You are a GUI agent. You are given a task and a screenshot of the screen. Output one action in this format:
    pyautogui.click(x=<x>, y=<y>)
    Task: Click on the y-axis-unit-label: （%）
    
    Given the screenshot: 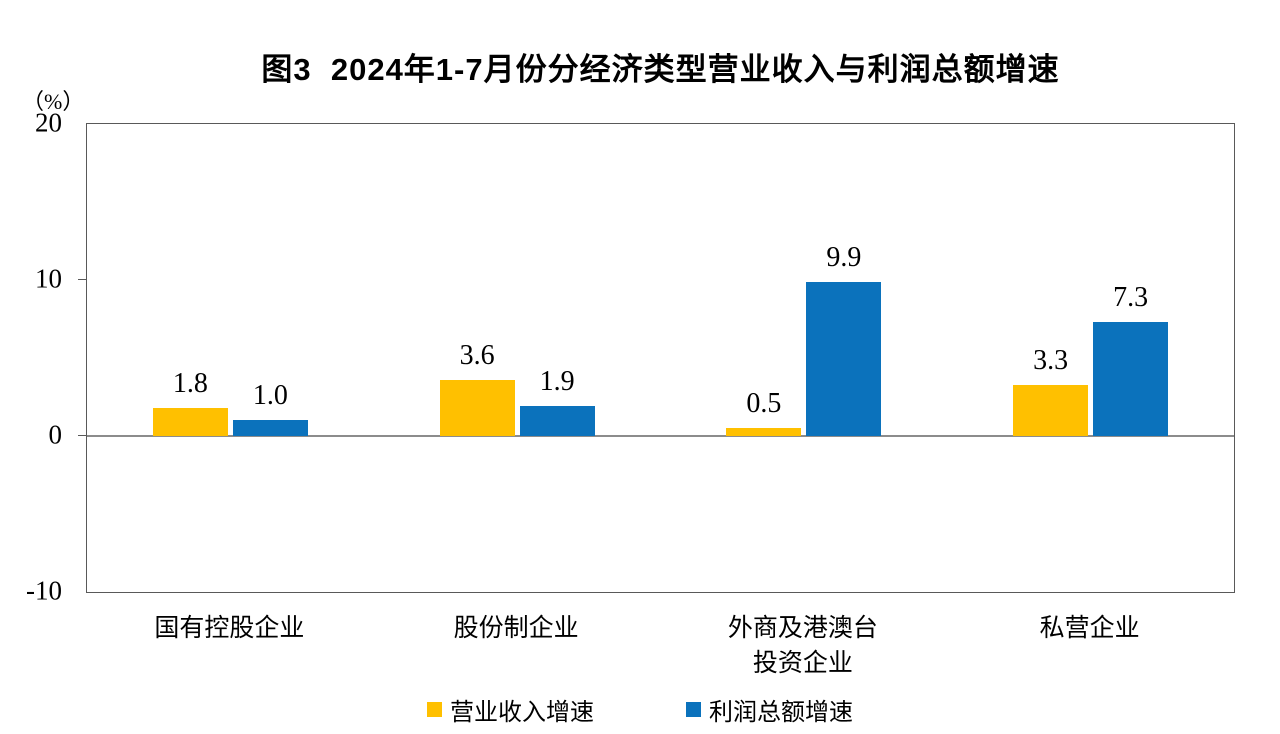 What is the action you would take?
    pyautogui.click(x=53, y=101)
    